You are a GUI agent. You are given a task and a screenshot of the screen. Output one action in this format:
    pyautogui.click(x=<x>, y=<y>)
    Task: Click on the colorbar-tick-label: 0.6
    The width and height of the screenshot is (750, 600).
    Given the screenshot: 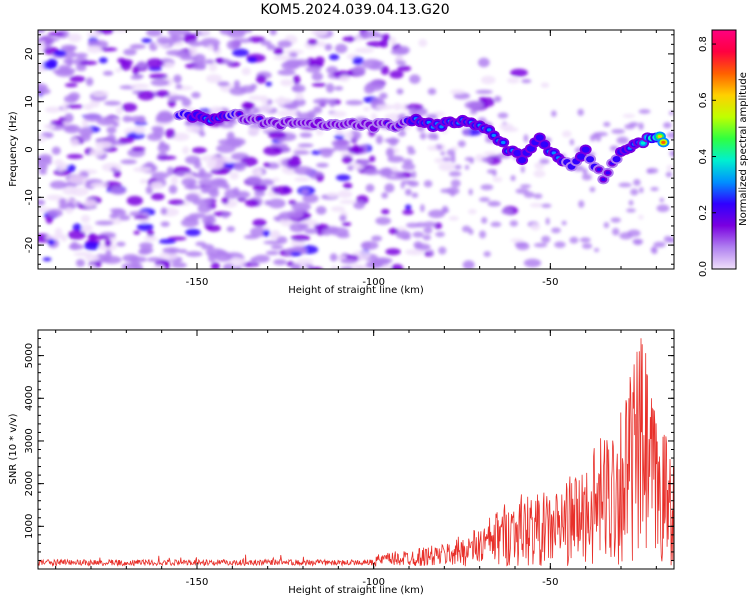 What is the action you would take?
    pyautogui.click(x=703, y=100)
    